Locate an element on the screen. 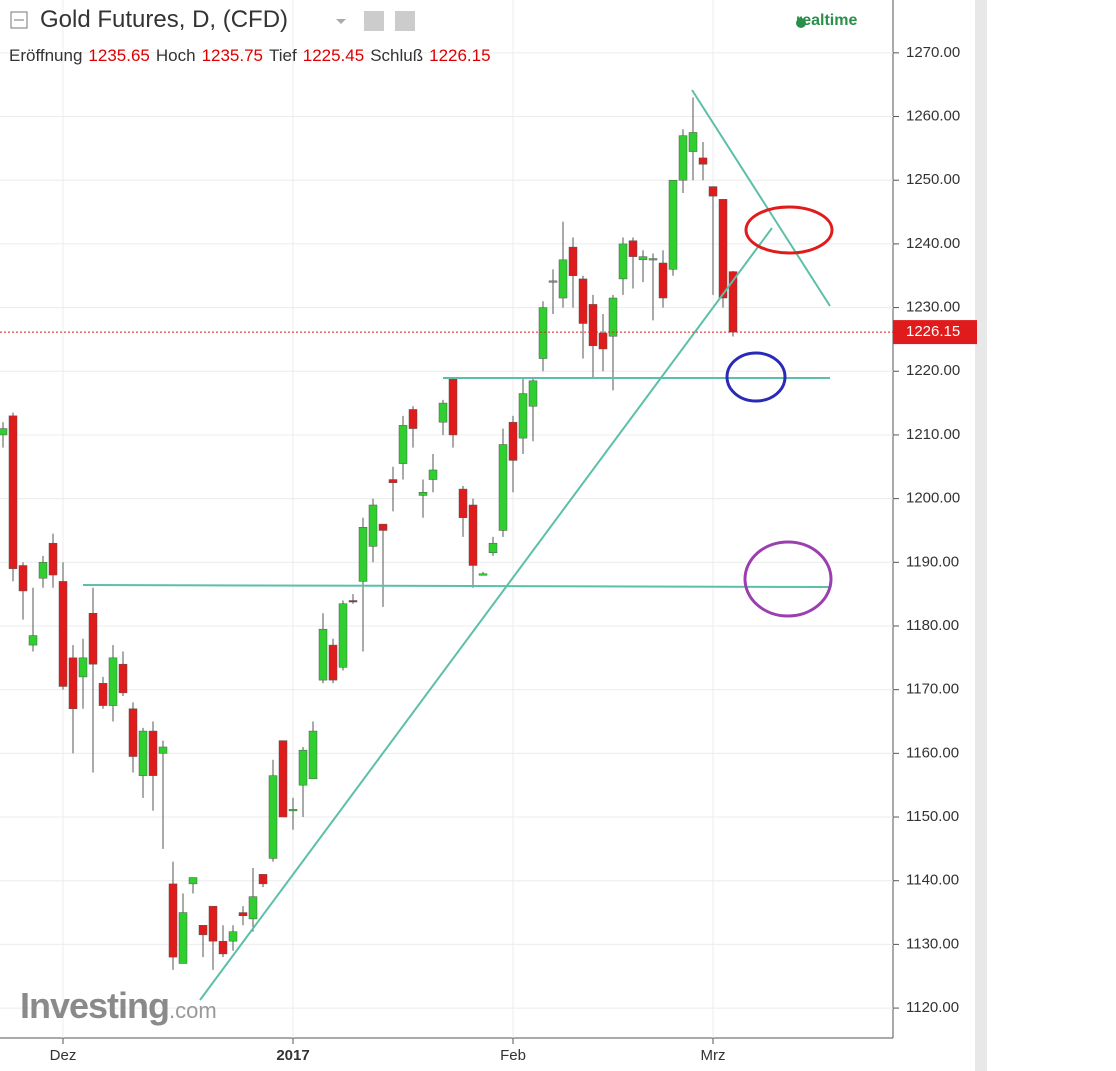  y-tick-label: 1200.00 is located at coordinates (933, 498).